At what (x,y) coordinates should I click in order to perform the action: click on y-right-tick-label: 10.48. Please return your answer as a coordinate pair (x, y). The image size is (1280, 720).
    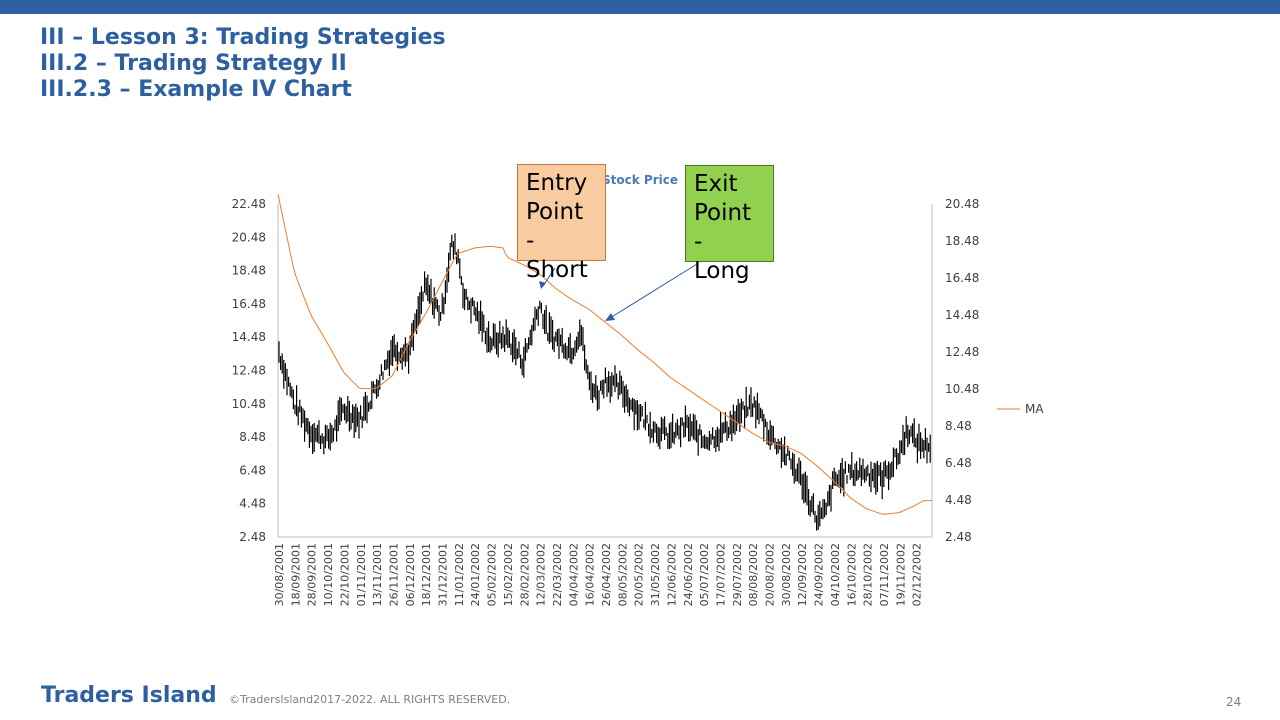
    Looking at the image, I should click on (962, 389).